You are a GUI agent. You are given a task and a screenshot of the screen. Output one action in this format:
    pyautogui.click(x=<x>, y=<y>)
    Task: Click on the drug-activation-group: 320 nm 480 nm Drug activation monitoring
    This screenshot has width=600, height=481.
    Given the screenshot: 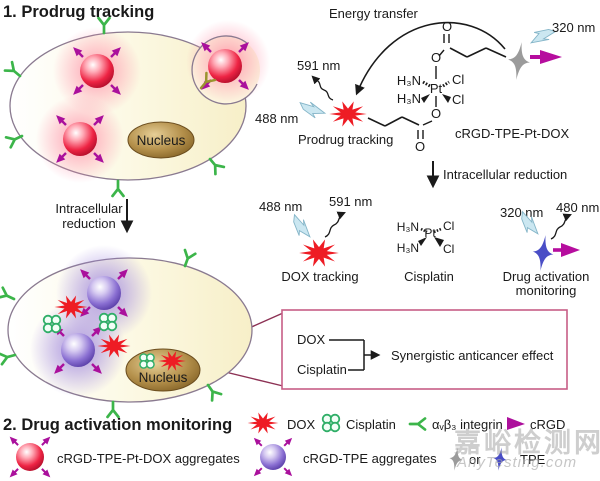 What is the action you would take?
    pyautogui.click(x=549, y=249)
    